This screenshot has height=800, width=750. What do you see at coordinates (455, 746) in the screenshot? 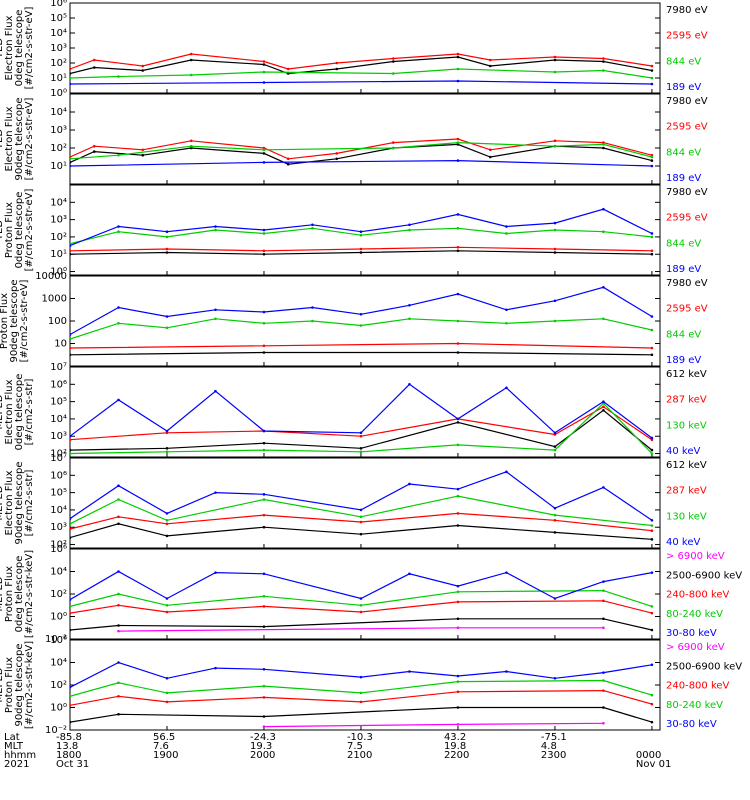
I see `footer-mlt-value: 19.8` at bounding box center [455, 746].